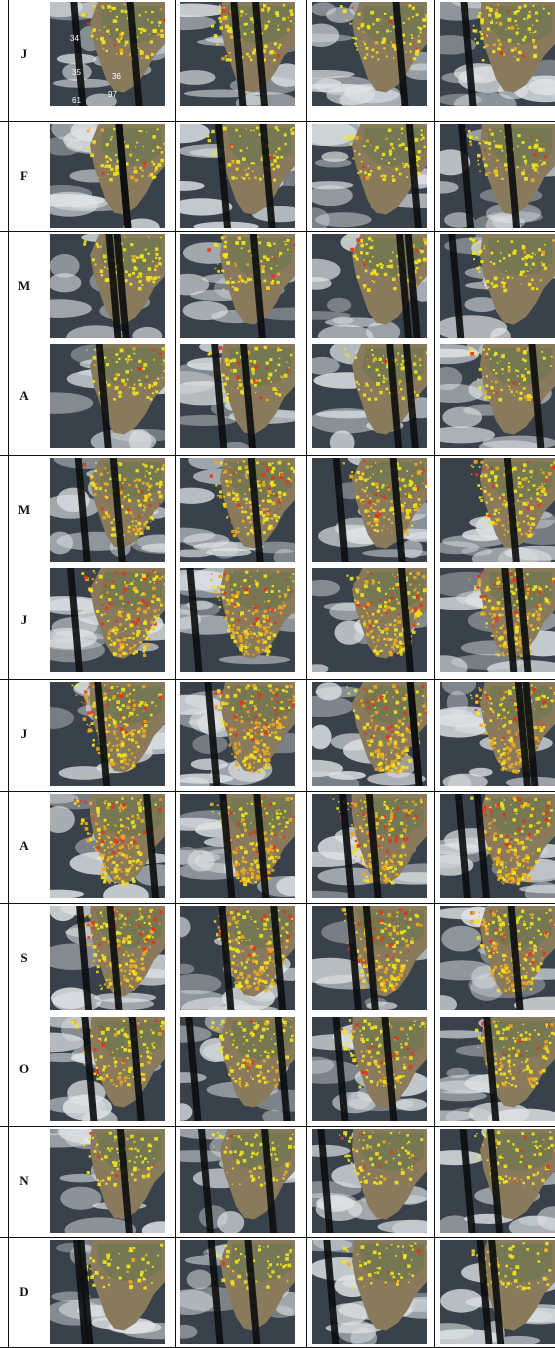 The width and height of the screenshot is (555, 1348). What do you see at coordinates (24, 1291) in the screenshot?
I see `month-label: D` at bounding box center [24, 1291].